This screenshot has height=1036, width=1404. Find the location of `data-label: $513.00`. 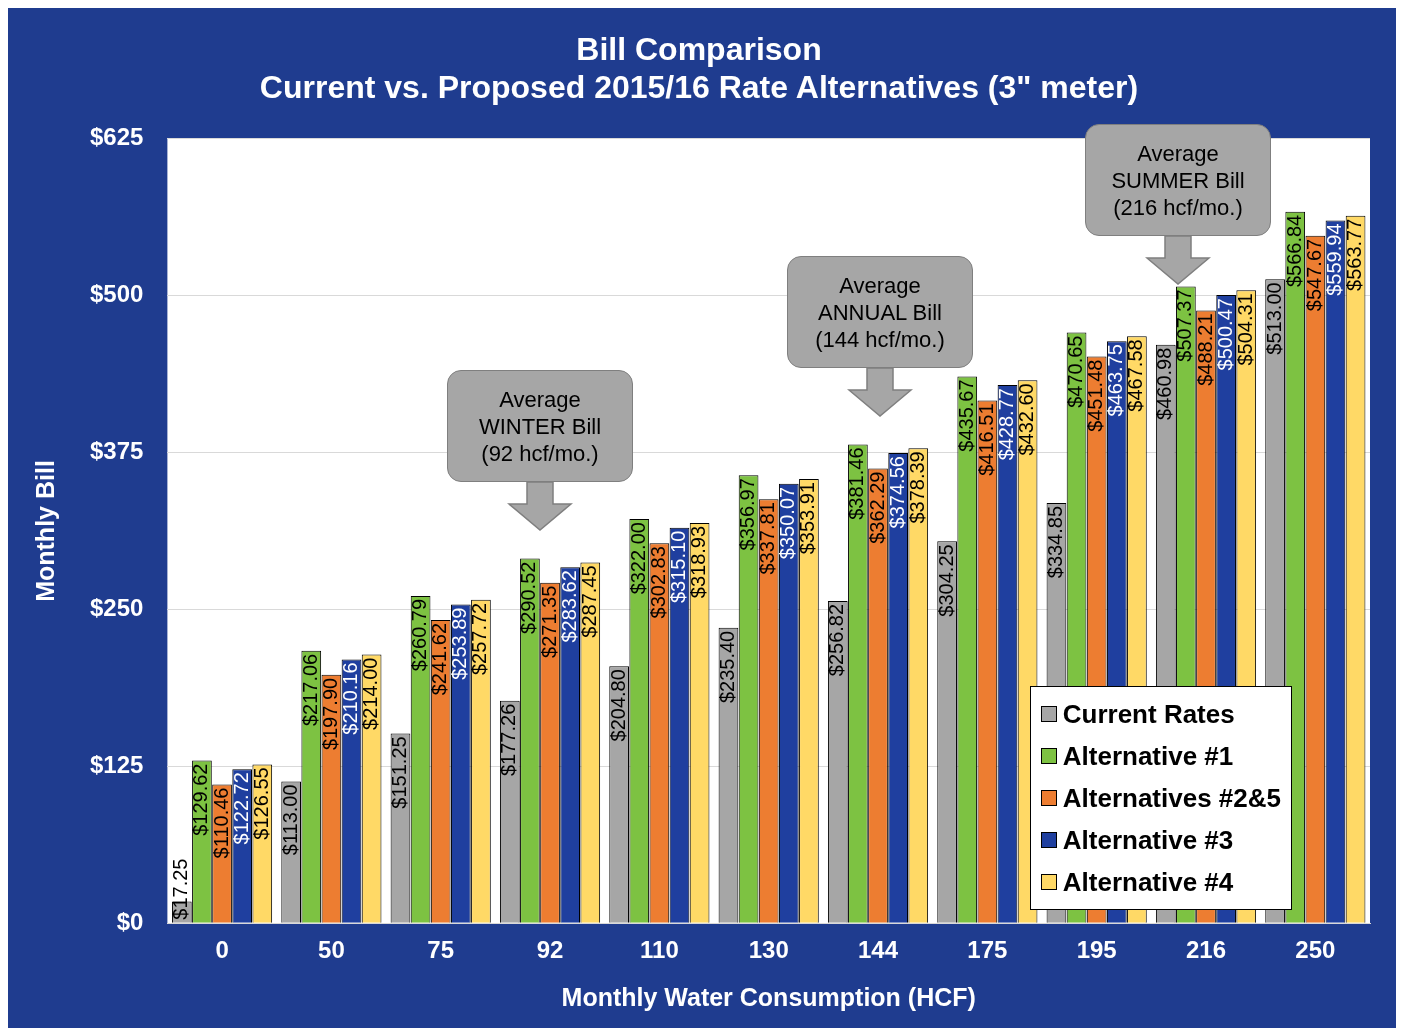

data-label: $513.00 is located at coordinates (1273, 318).